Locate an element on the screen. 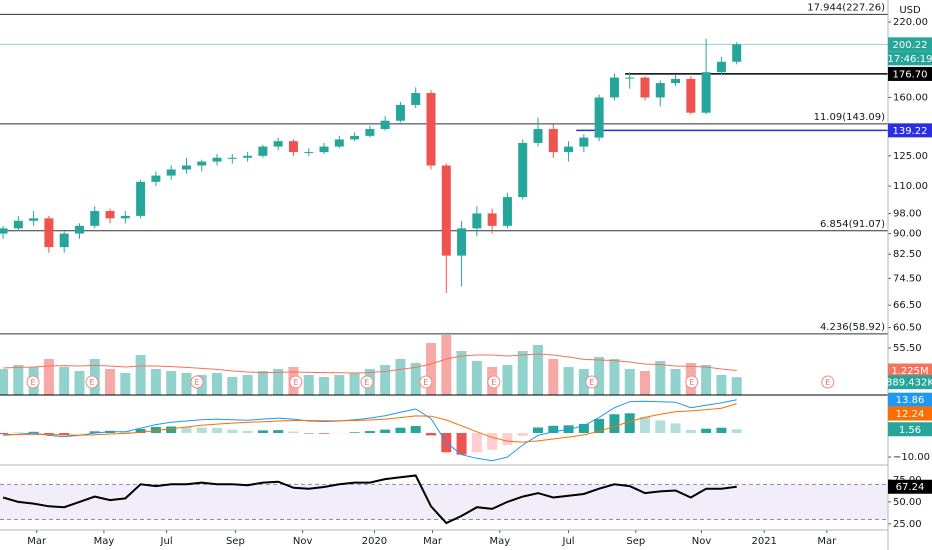  hist-label: 1.56 is located at coordinates (910, 430).